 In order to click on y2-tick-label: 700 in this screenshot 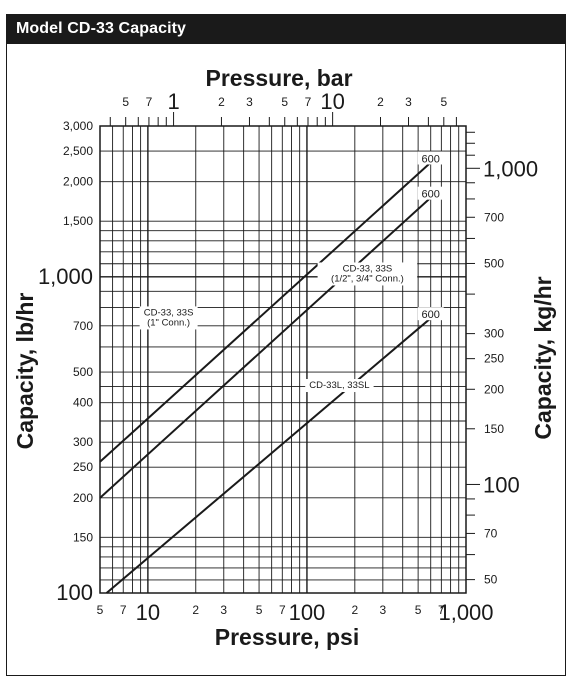, I will do `click(494, 217)`.